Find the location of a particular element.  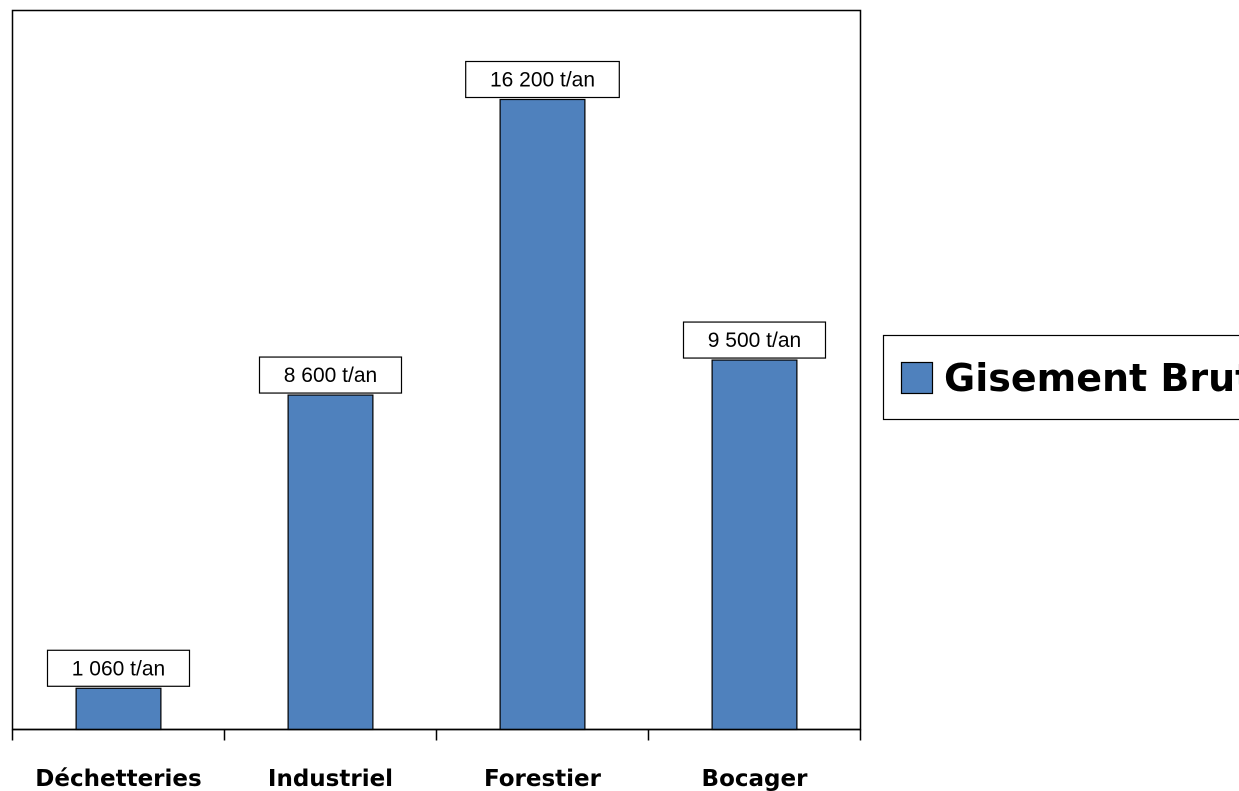

legend: Gisement Brut is located at coordinates (1060, 377).